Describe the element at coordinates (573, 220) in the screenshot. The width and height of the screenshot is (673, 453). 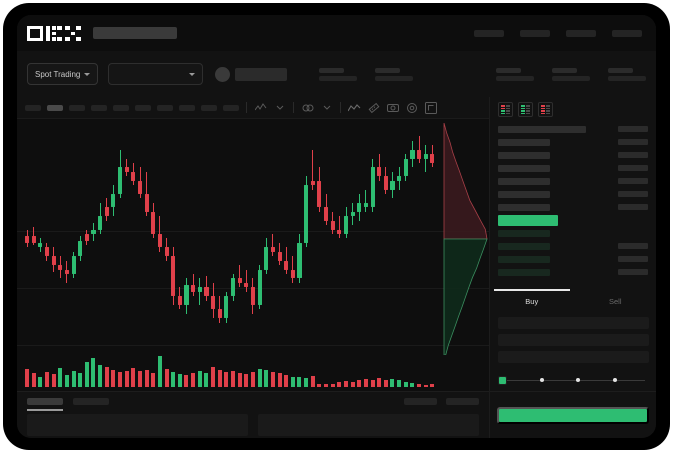
I see `order-book-row-highlighted` at that location.